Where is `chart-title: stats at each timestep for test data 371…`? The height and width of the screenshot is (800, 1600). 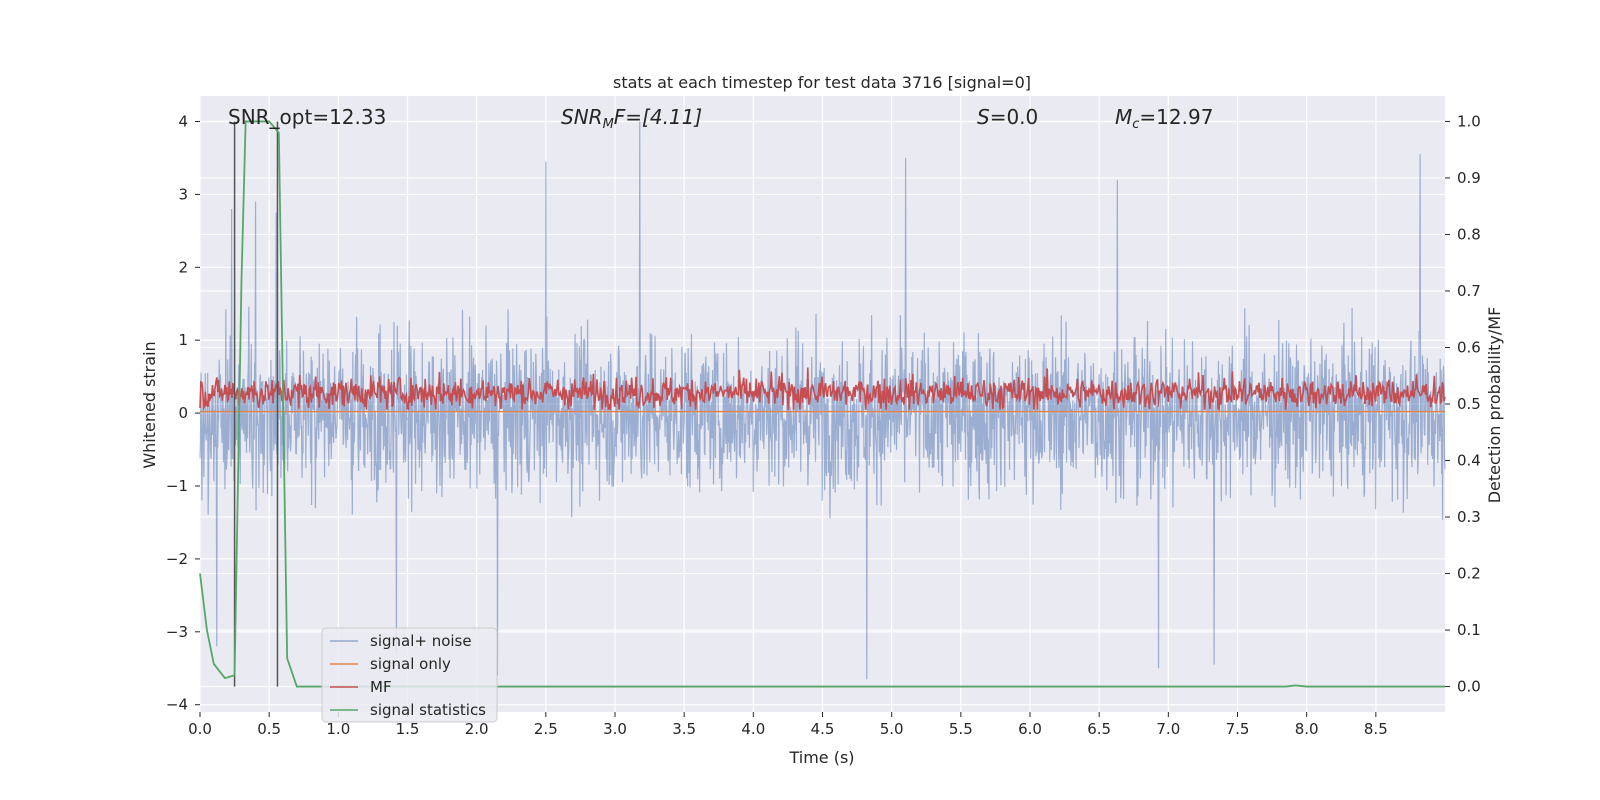
chart-title: stats at each timestep for test data 371… is located at coordinates (822, 82).